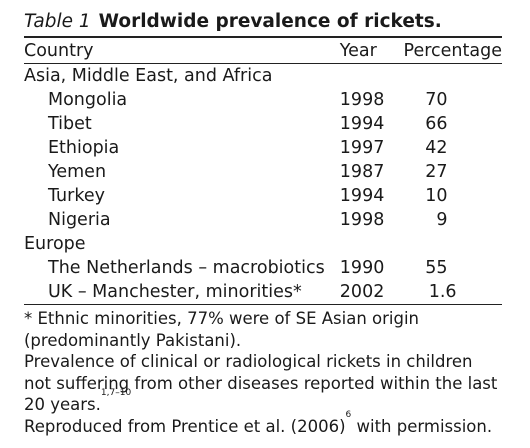  I want to click on table-caption: Table 1 Worldwide prevalence of rickets., so click(263, 23).